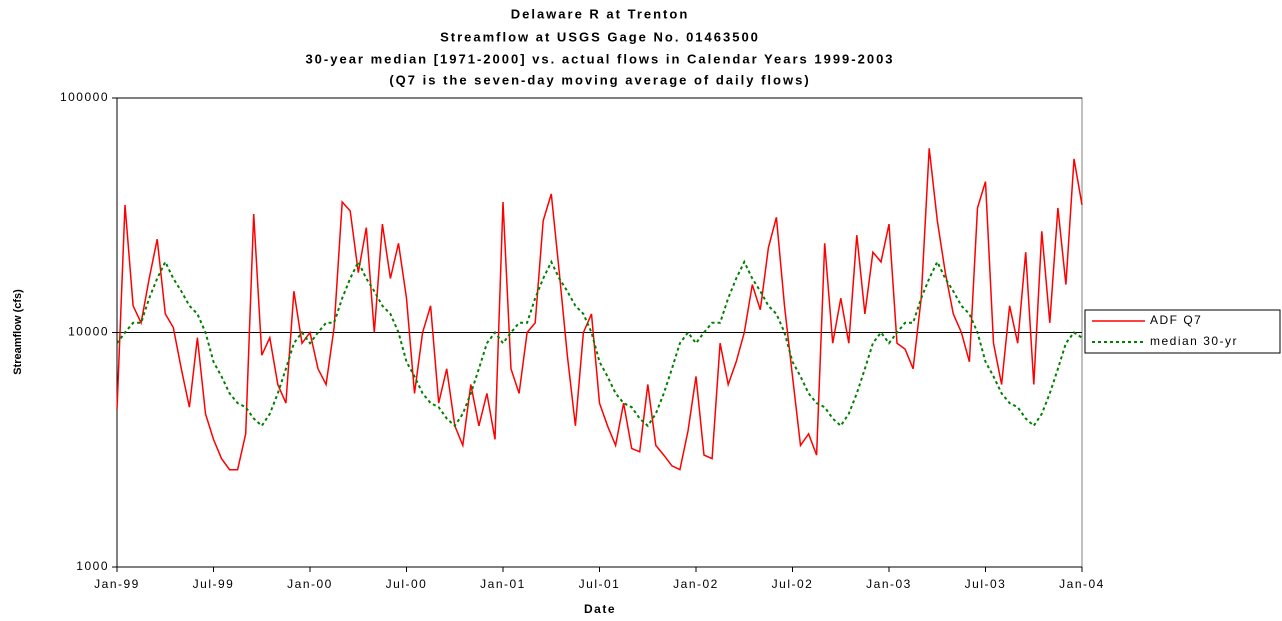 Image resolution: width=1282 pixels, height=621 pixels. I want to click on x-tick-label: Jan-99, so click(117, 584).